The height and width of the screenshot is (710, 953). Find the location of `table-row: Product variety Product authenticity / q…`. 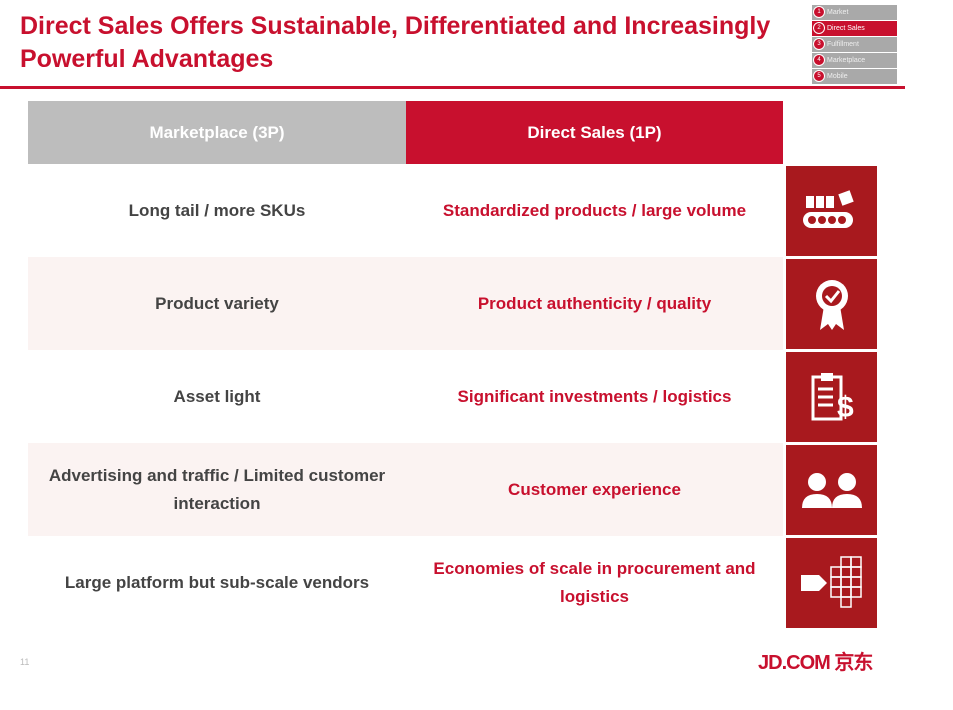

table-row: Product variety Product authenticity / q… is located at coordinates (453, 303).